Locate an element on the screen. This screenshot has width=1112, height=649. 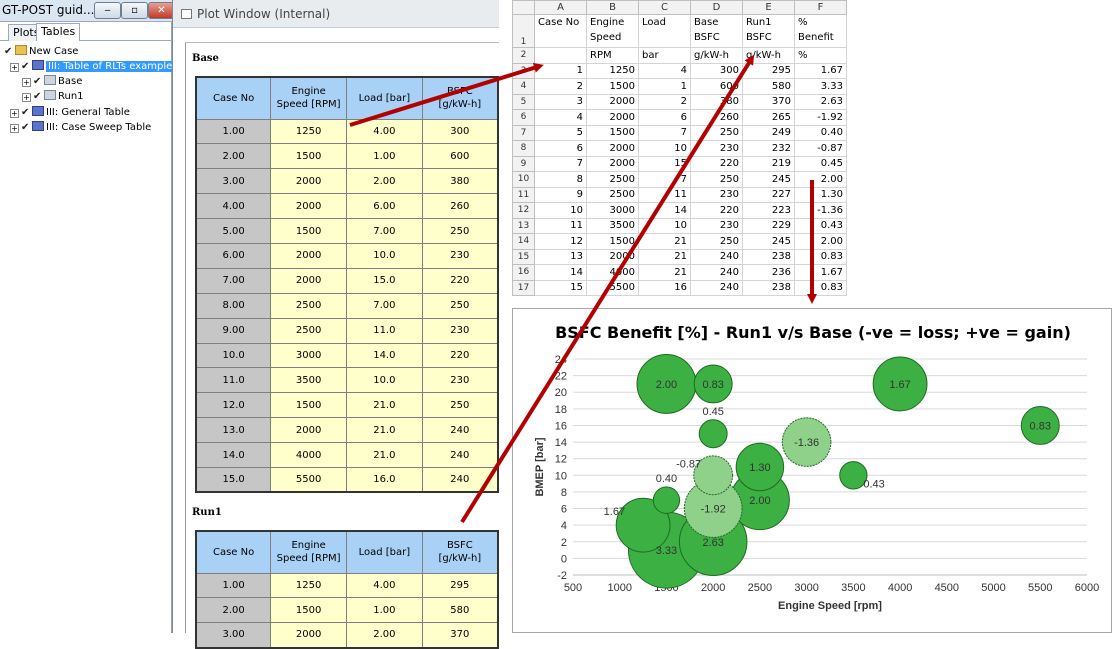
table-cell: 4000 is located at coordinates (308, 455).